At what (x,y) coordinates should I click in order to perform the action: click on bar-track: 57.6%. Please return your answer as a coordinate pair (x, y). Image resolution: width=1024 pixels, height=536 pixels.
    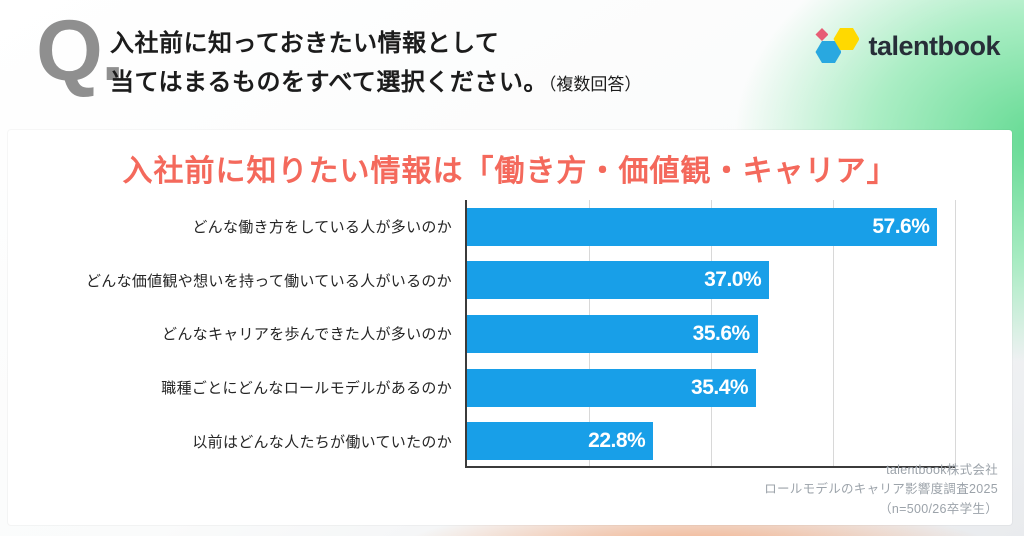
    Looking at the image, I should click on (710, 227).